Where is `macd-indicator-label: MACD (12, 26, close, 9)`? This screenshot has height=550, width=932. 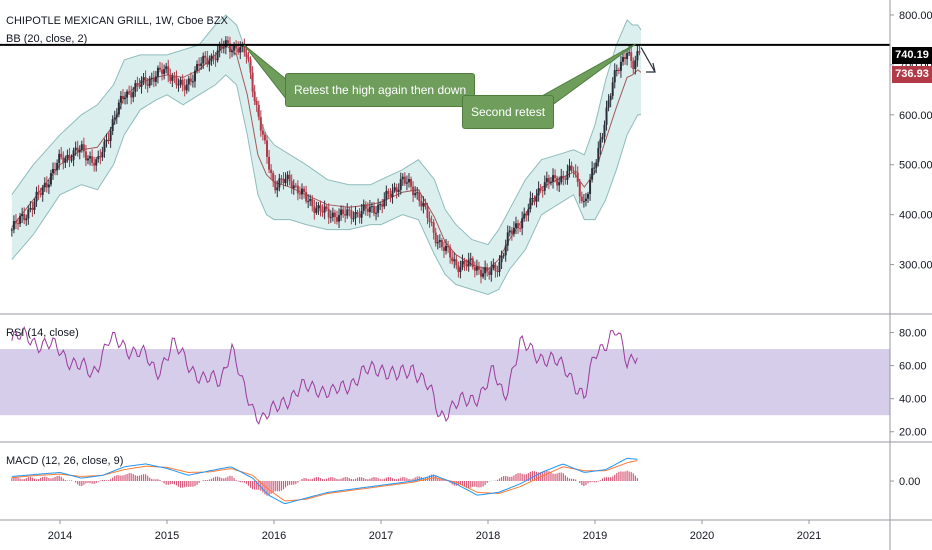 macd-indicator-label: MACD (12, 26, close, 9) is located at coordinates (65, 461).